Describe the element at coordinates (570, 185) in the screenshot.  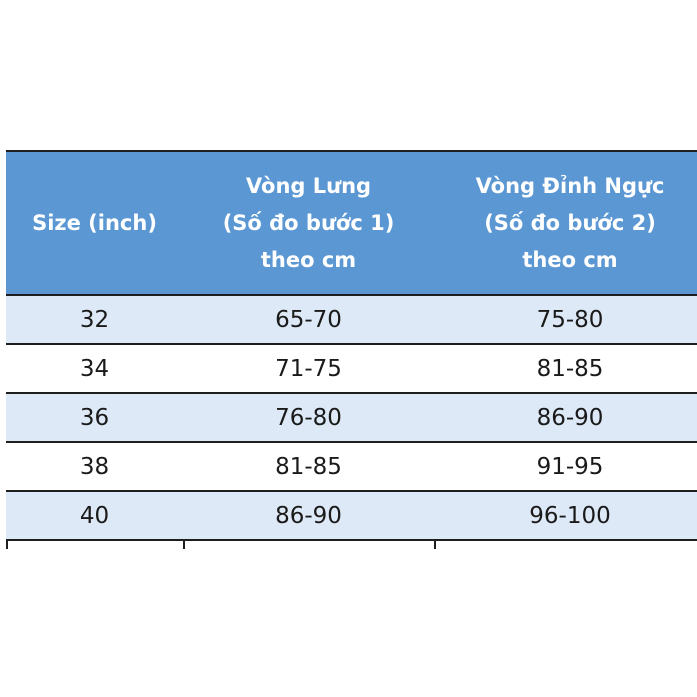
I see `header-text: Vòng Đỉnh Ngực` at that location.